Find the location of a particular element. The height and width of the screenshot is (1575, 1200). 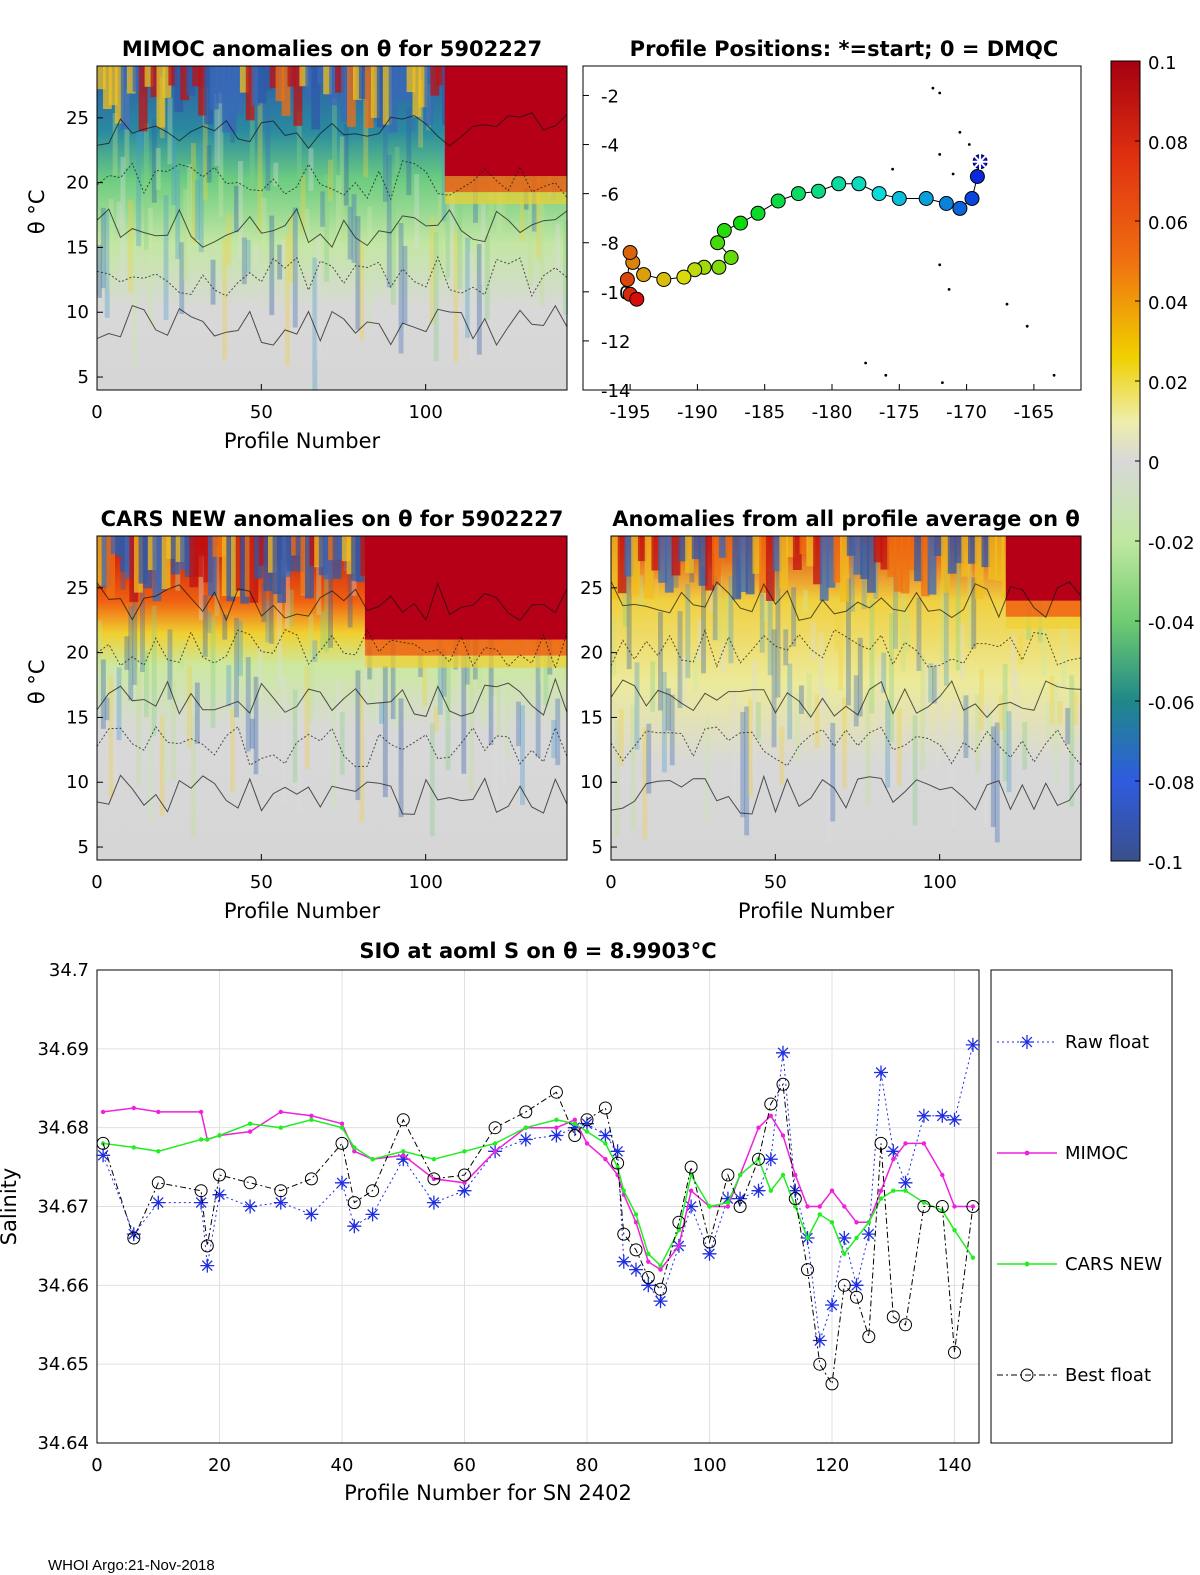

x-tick-label: 0 is located at coordinates (96, 412).